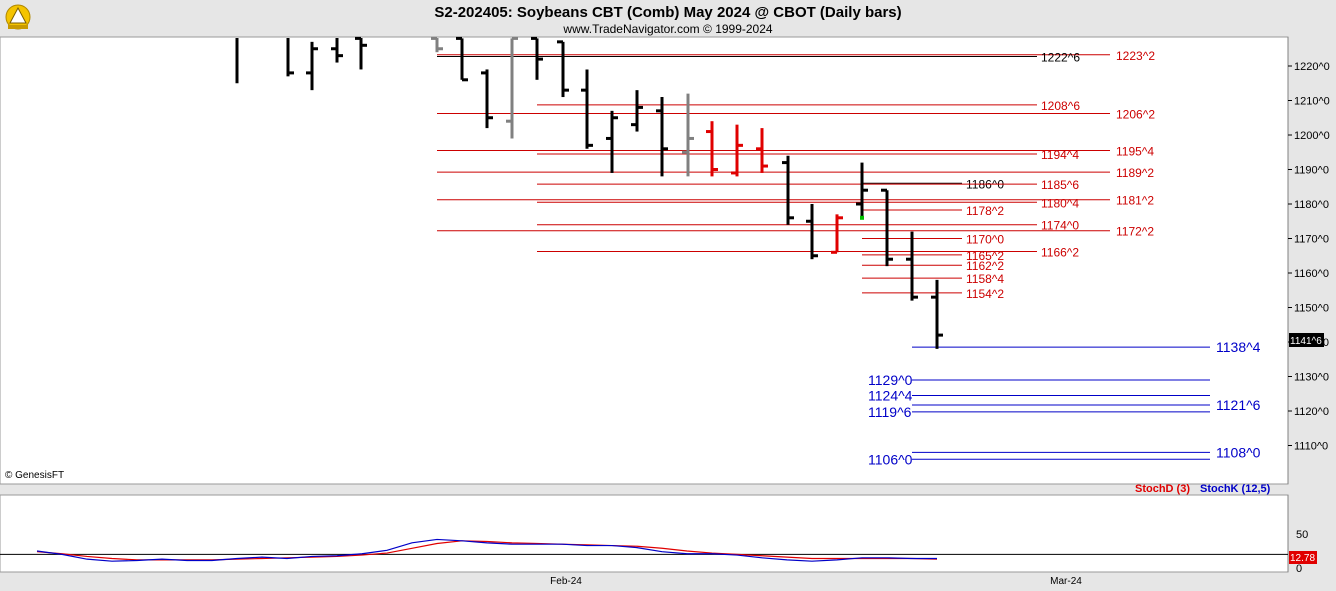  I want to click on price-axis, so click(1312, 260).